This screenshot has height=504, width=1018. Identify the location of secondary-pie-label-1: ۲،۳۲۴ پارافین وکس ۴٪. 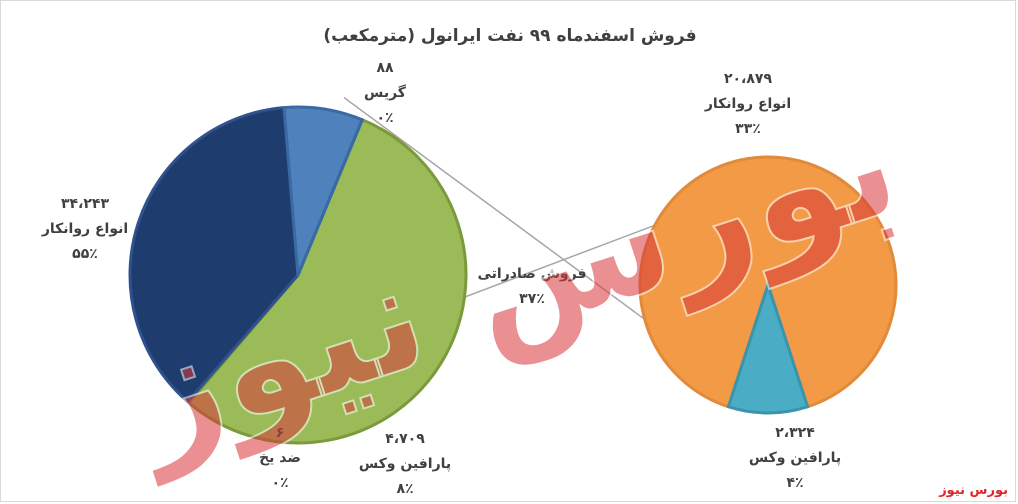
(795, 458).